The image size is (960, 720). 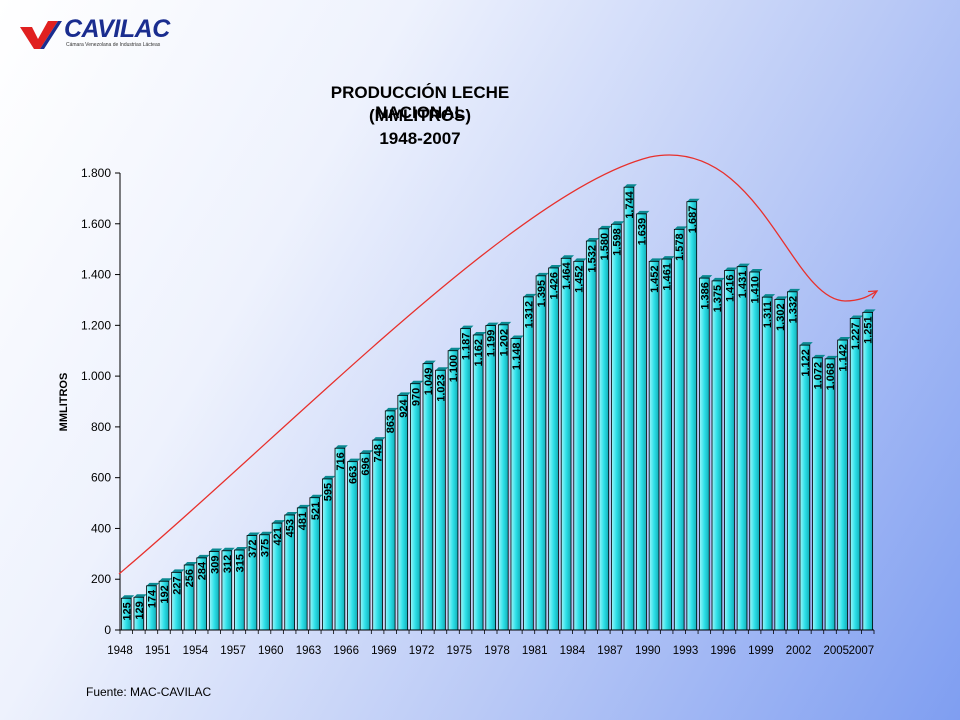 What do you see at coordinates (178, 571) in the screenshot?
I see `bar-top-1952` at bounding box center [178, 571].